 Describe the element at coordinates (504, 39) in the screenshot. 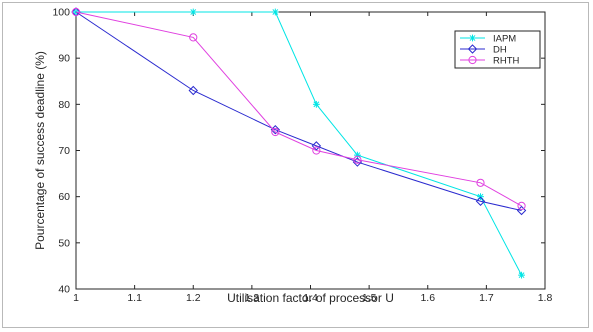

I see `legend-label-iapm: IAPM` at that location.